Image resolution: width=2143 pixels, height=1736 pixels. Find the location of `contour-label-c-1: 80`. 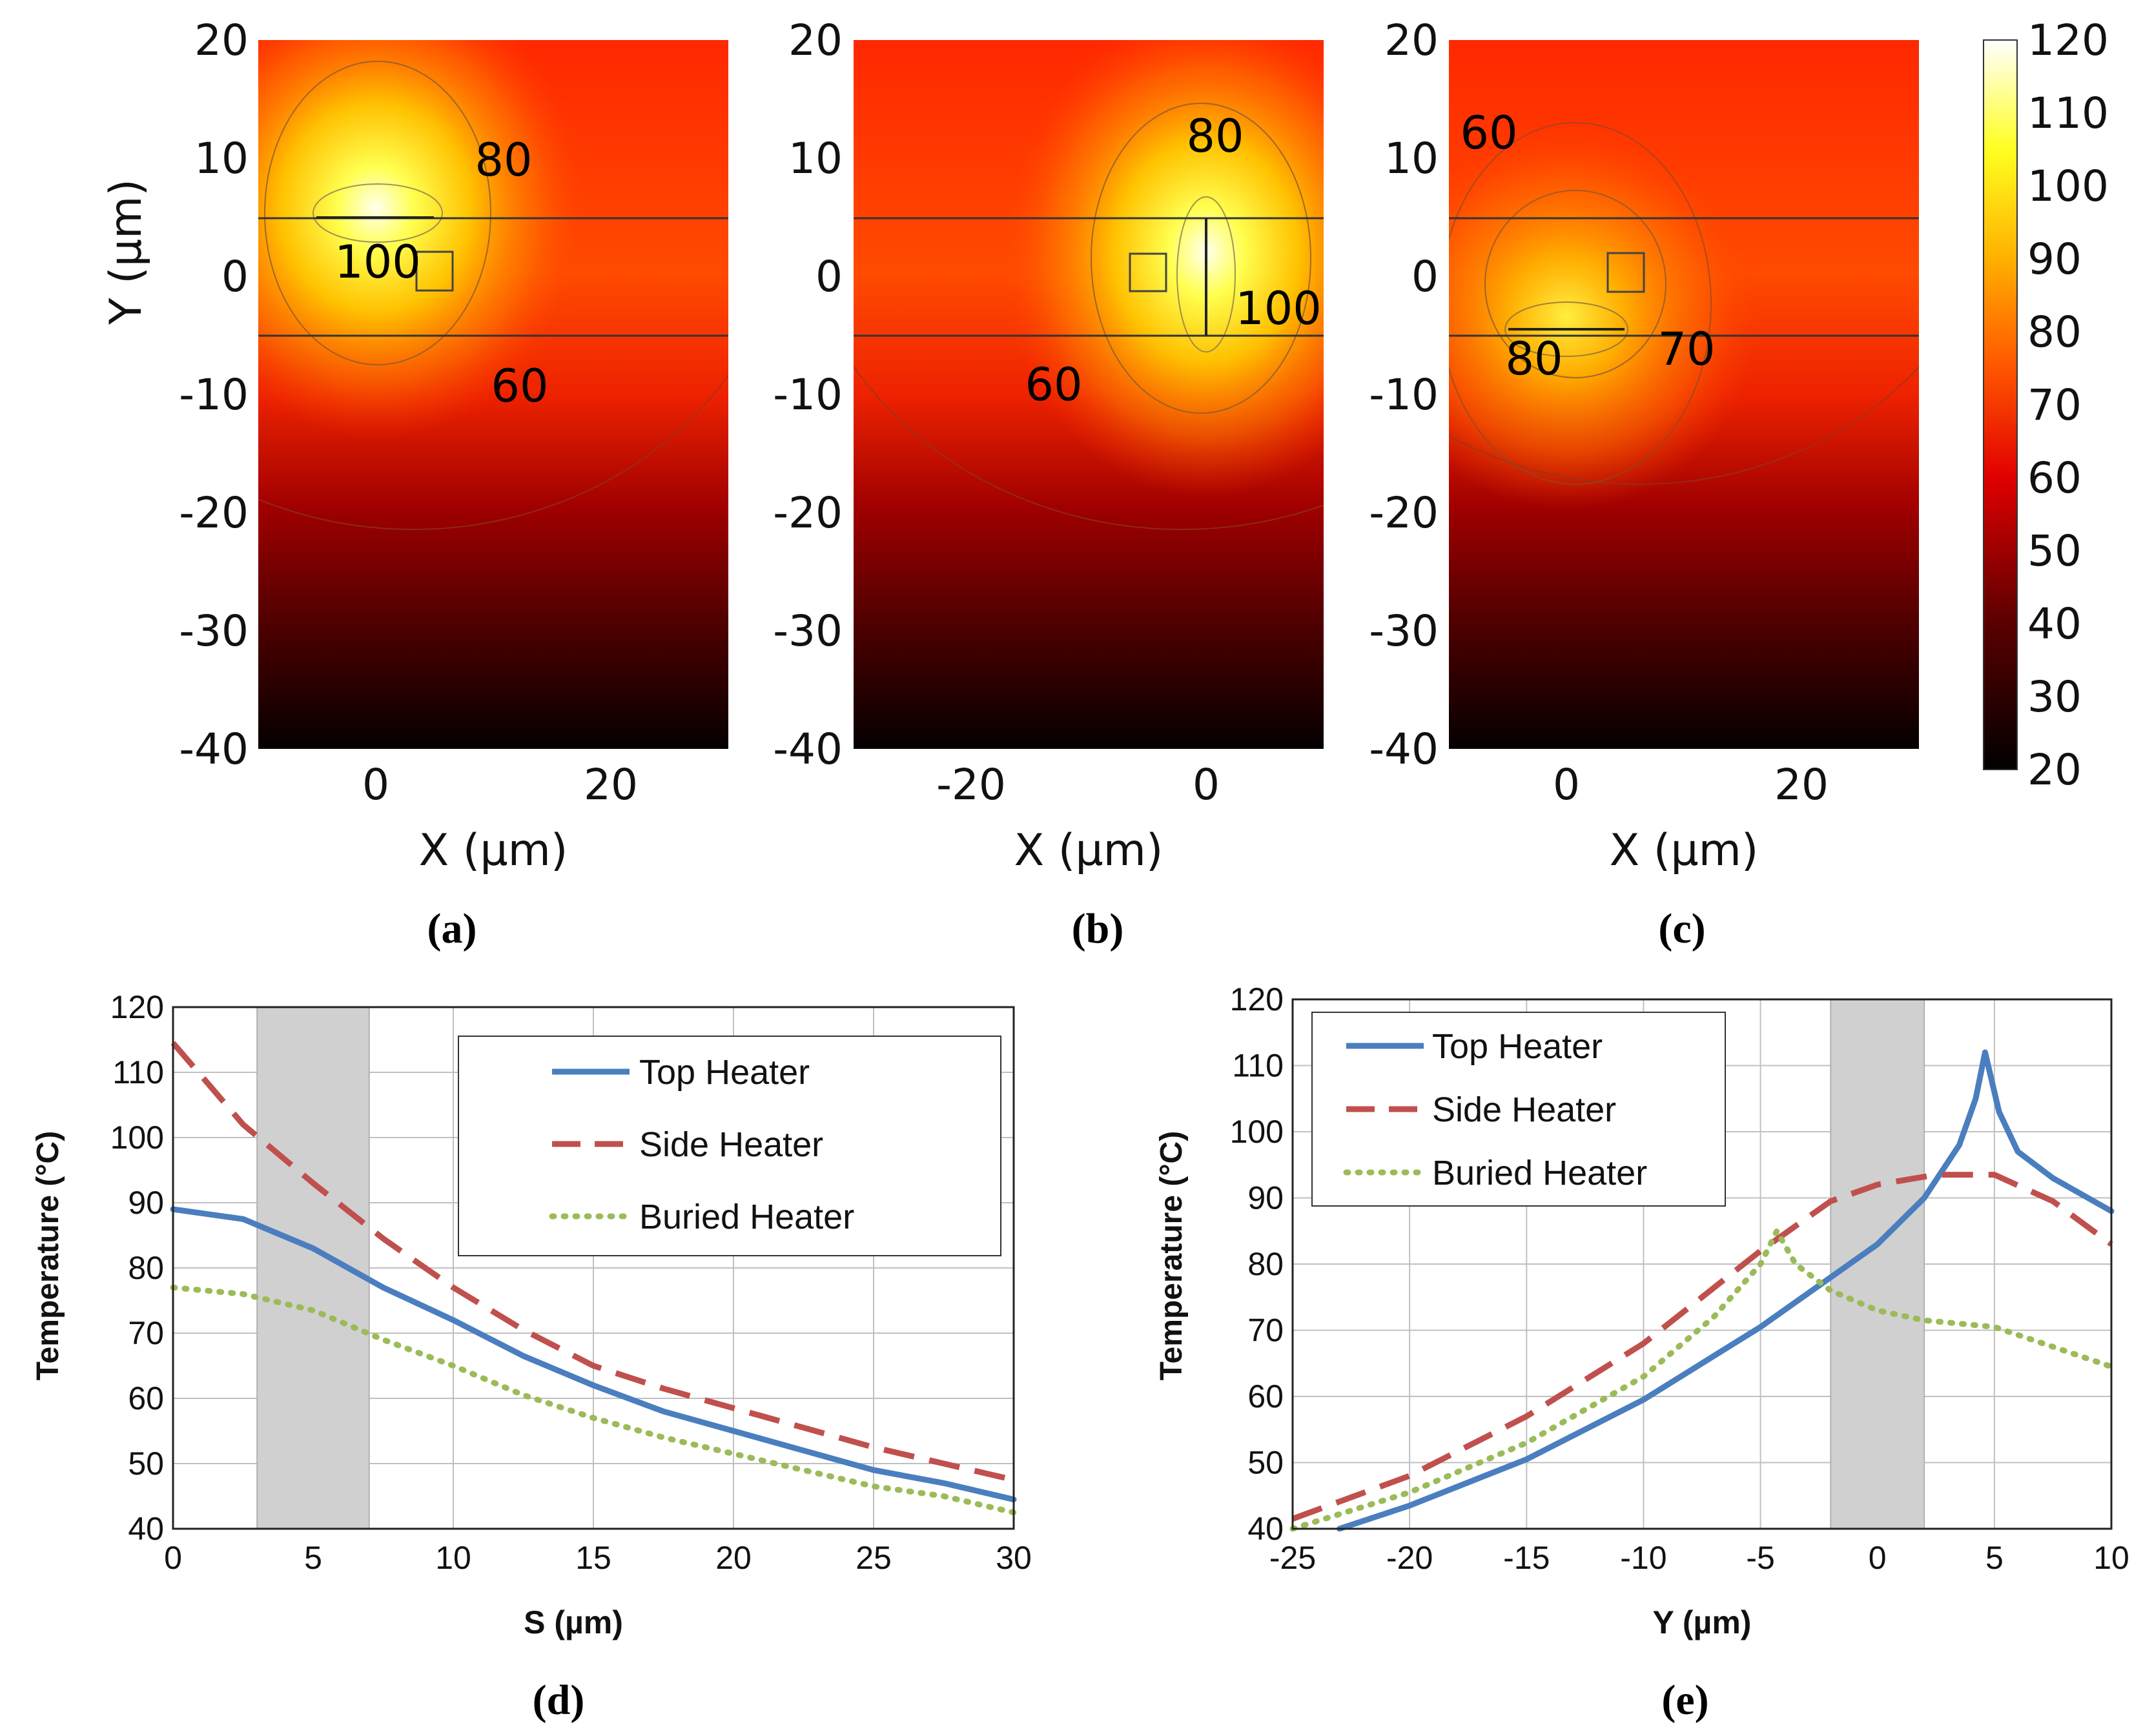

contour-label-c-1: 80 is located at coordinates (1534, 358).